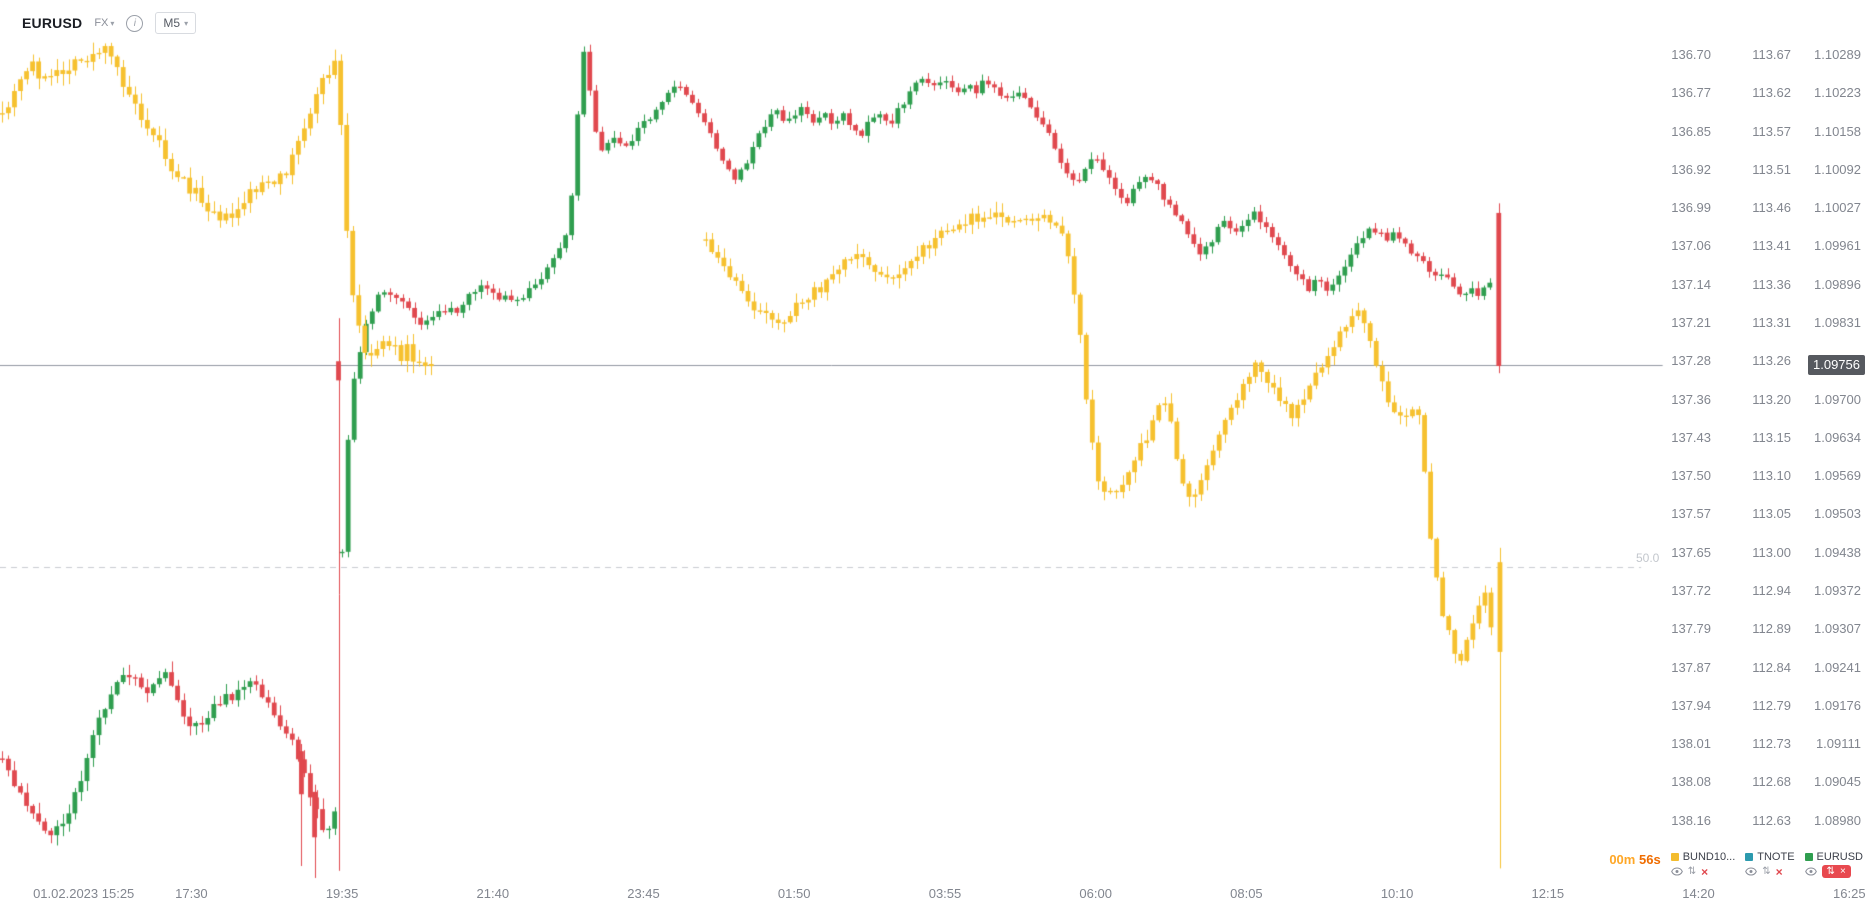  What do you see at coordinates (1837, 246) in the screenshot?
I see `price-label: 1.09961` at bounding box center [1837, 246].